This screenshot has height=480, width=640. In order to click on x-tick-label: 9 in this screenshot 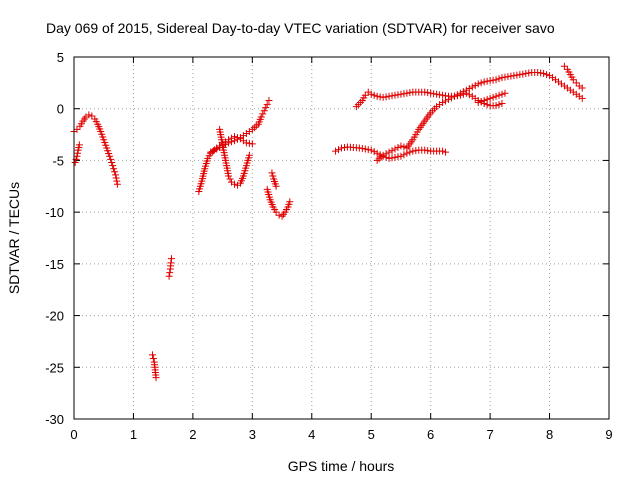, I will do `click(608, 434)`.